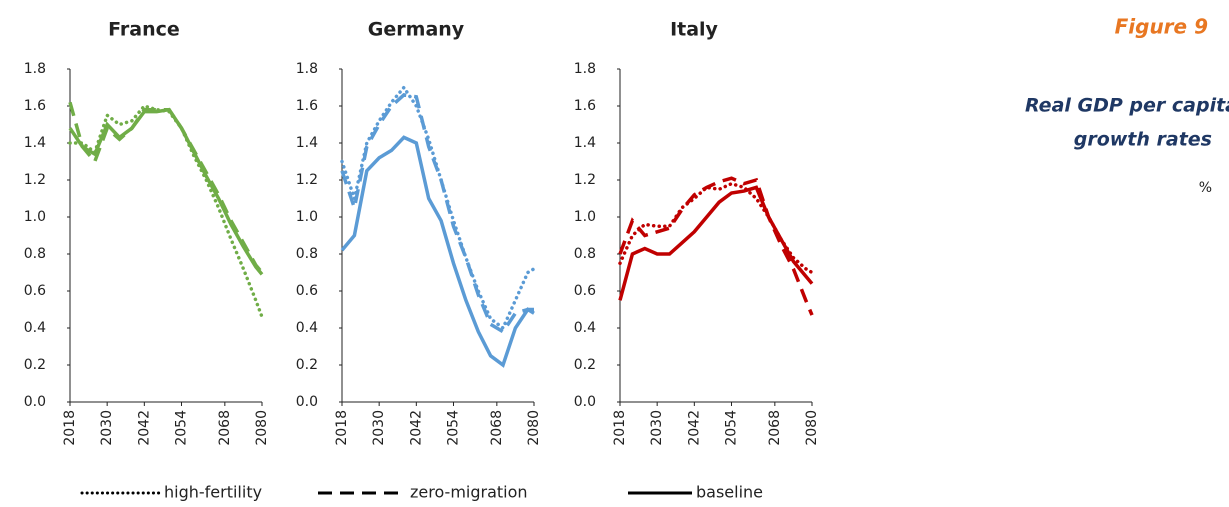 Image resolution: width=1229 pixels, height=507 pixels. Describe the element at coordinates (1205, 188) in the screenshot. I see `unit: %` at that location.